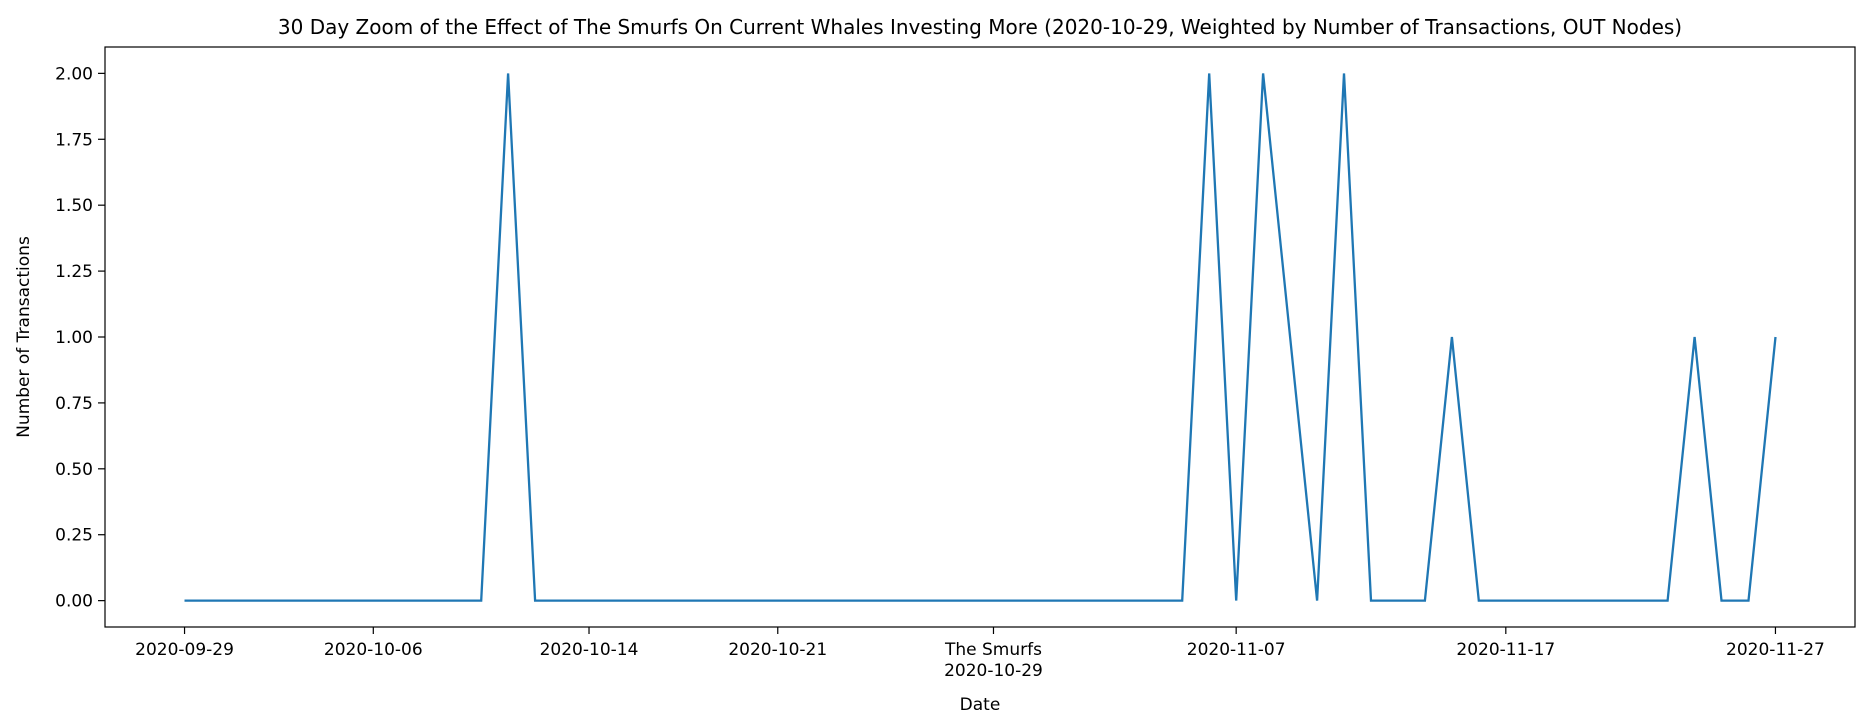  I want to click on y-axis: 0.00 0.25 0.50 0.75 1.00 1.25 1.50 1.75 2.00, so click(80, 338).